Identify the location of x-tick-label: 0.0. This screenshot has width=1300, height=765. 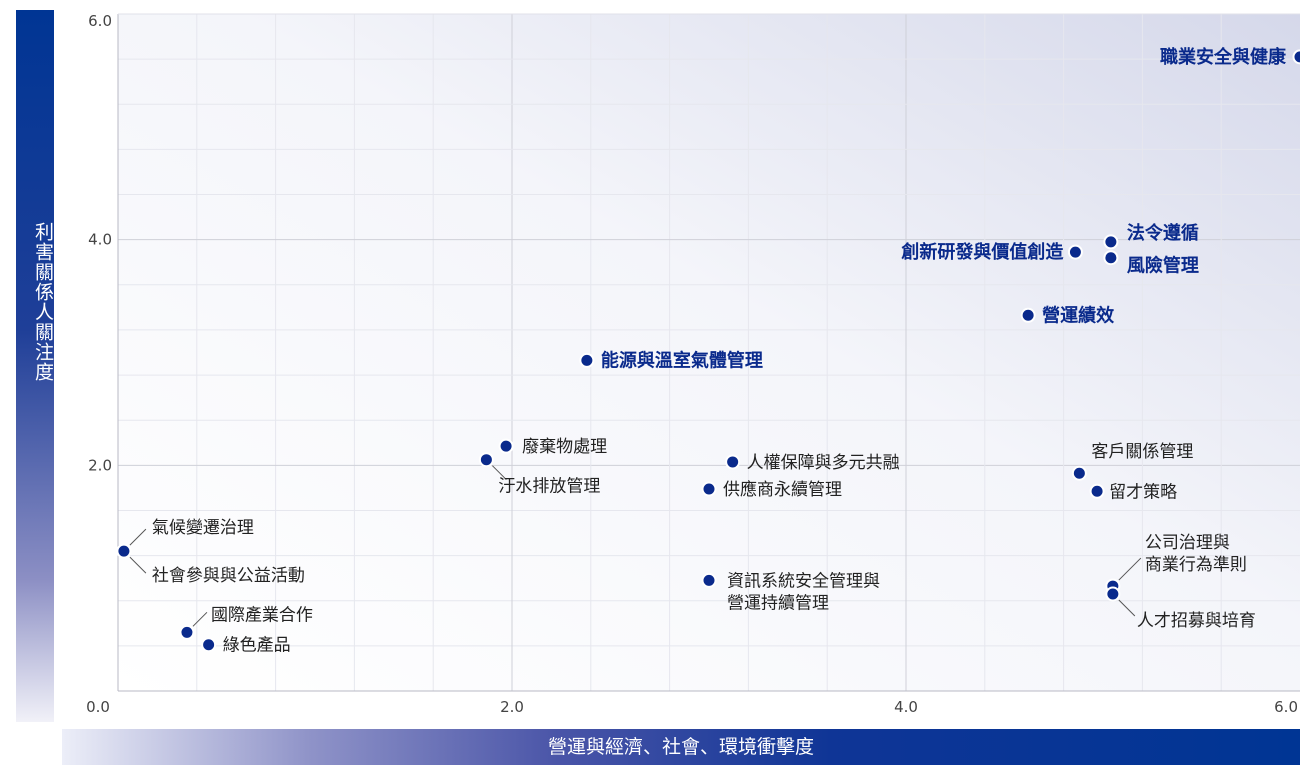
(98, 707).